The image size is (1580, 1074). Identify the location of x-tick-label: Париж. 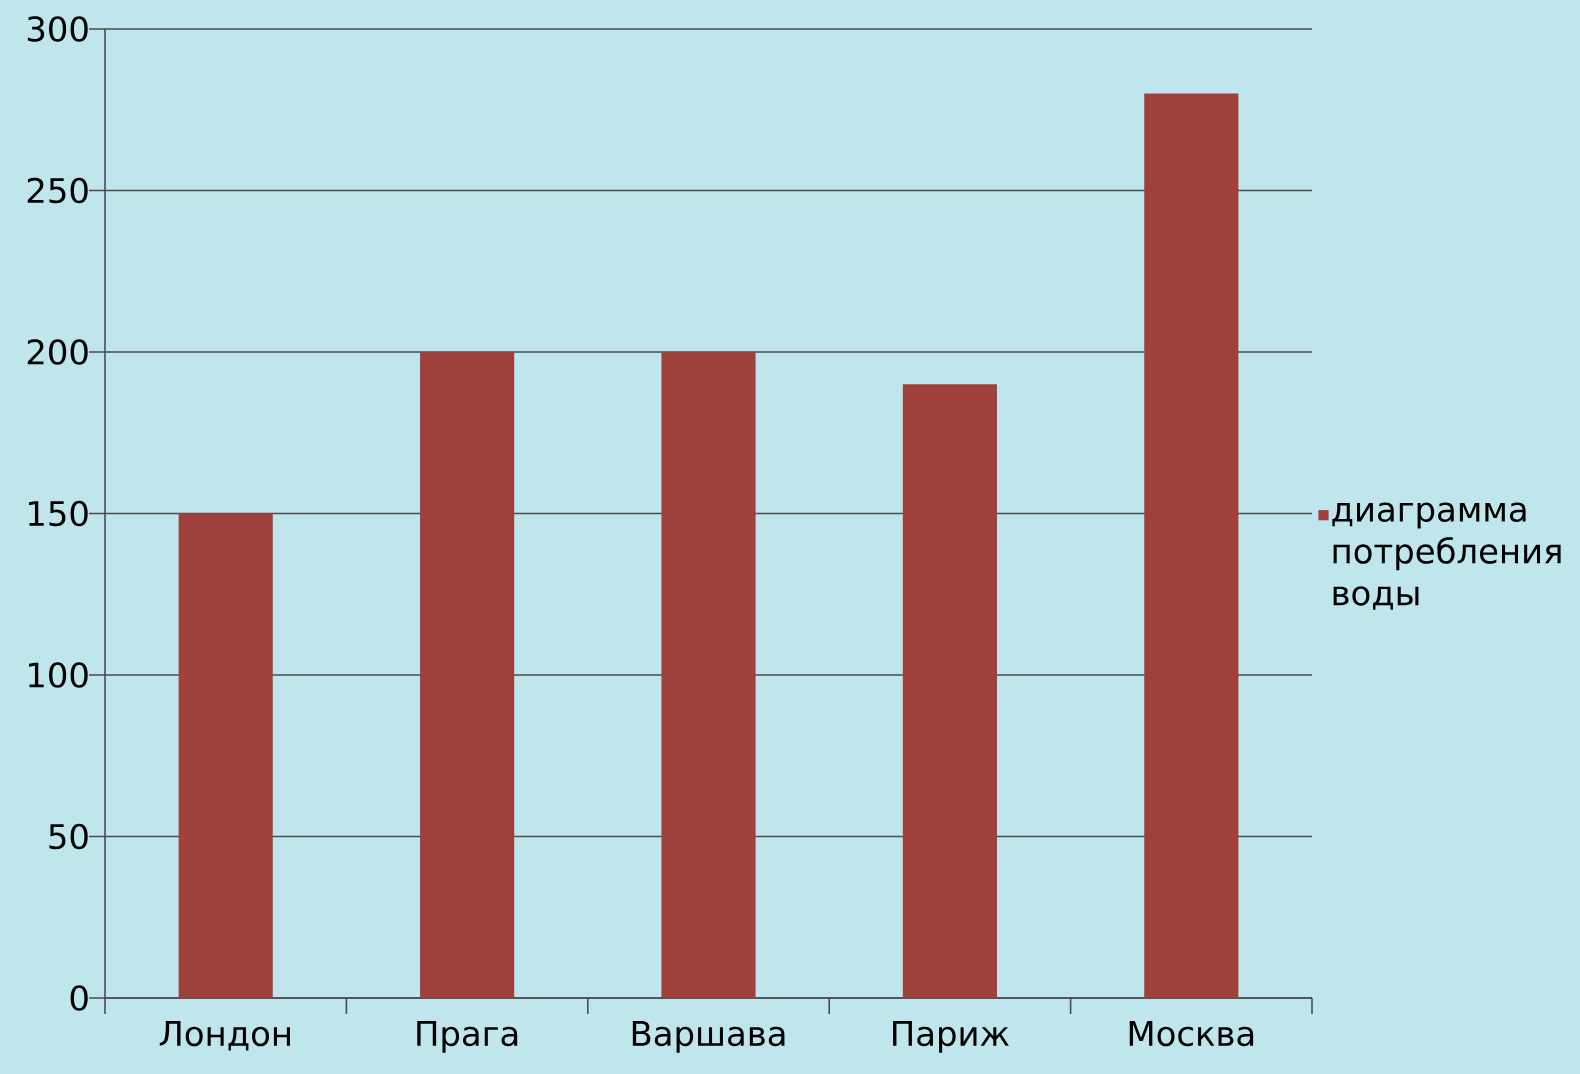
(951, 1037).